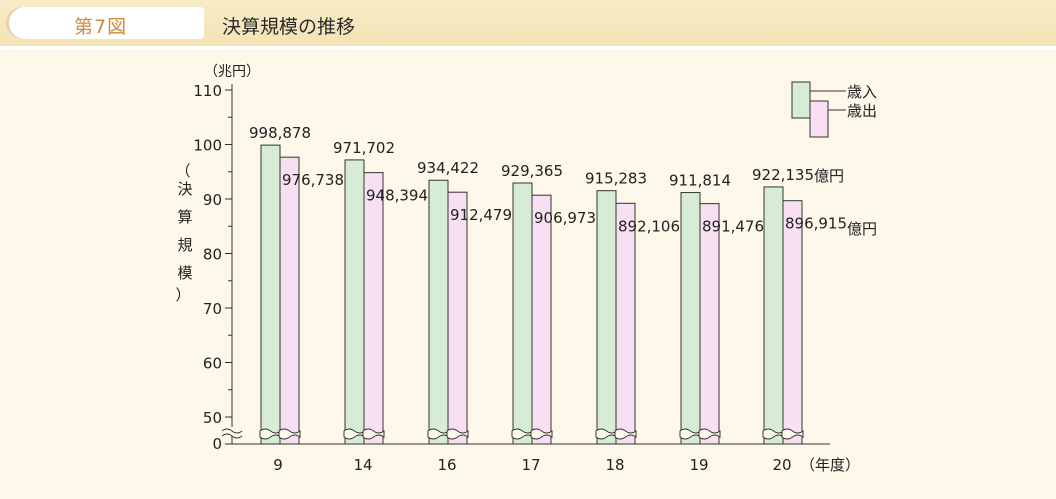 The width and height of the screenshot is (1056, 499). What do you see at coordinates (801, 100) in the screenshot?
I see `legend-swatch-revenue` at bounding box center [801, 100].